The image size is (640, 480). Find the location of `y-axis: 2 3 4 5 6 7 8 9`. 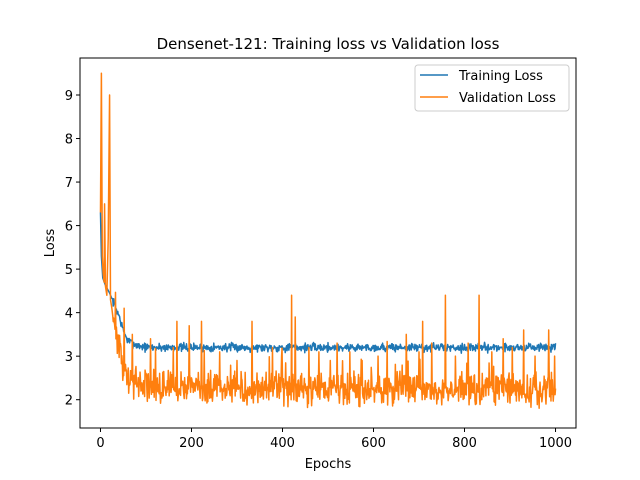

y-axis: 2 3 4 5 6 7 8 9 is located at coordinates (72, 249).